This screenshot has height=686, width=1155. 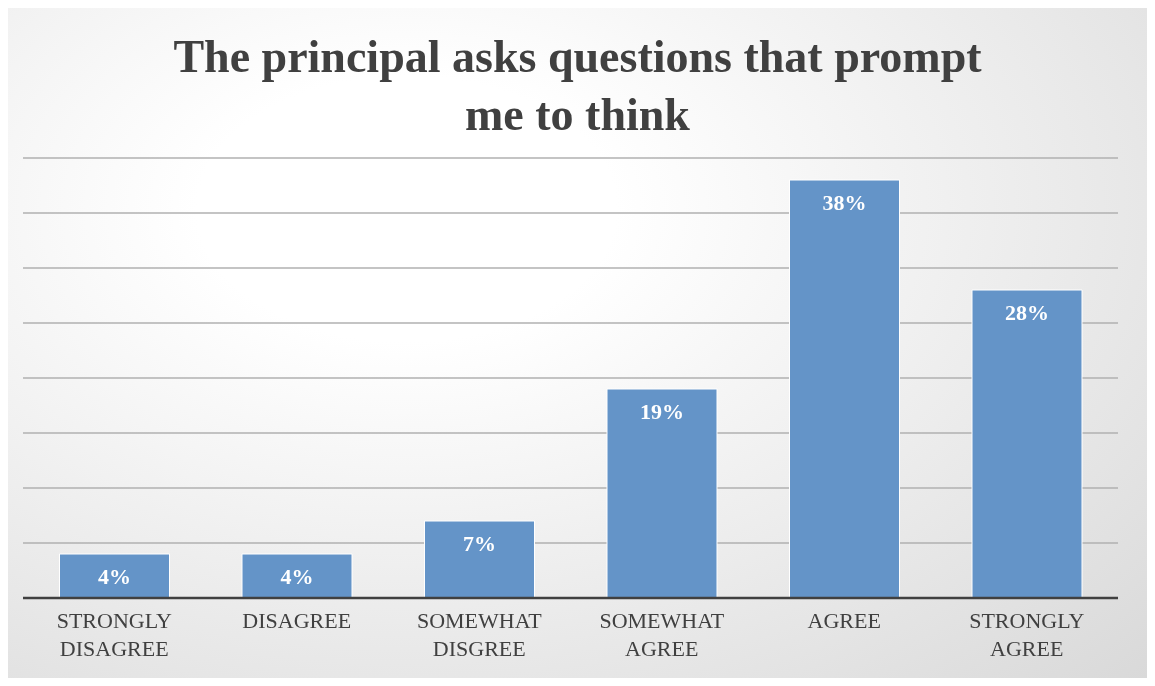 I want to click on x-tick-label: SOMEWHAT DISGREE, so click(x=479, y=634).